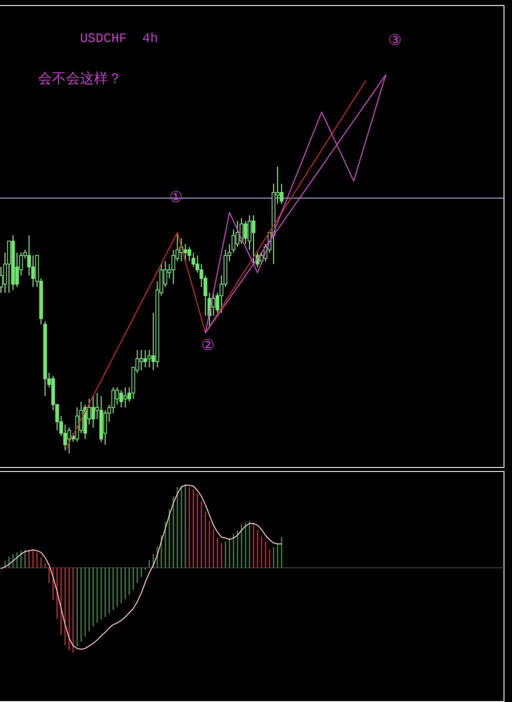 The width and height of the screenshot is (512, 702). What do you see at coordinates (80, 78) in the screenshot?
I see `annotation: 会不会这样？` at bounding box center [80, 78].